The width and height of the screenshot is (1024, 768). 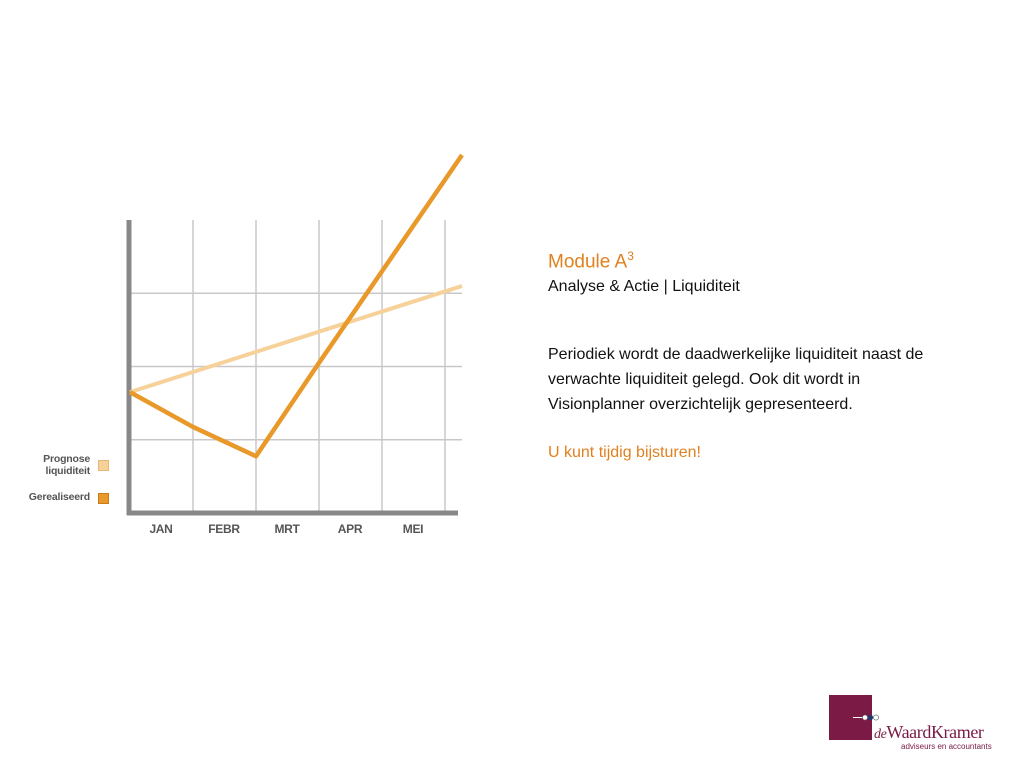 I want to click on series-line-gerealiseerd, so click(x=296, y=306).